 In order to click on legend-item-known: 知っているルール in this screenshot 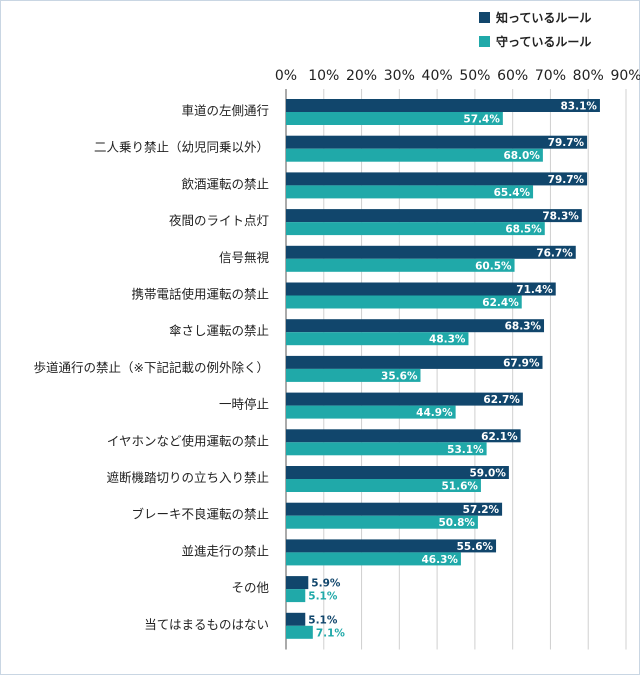, I will do `click(535, 17)`.